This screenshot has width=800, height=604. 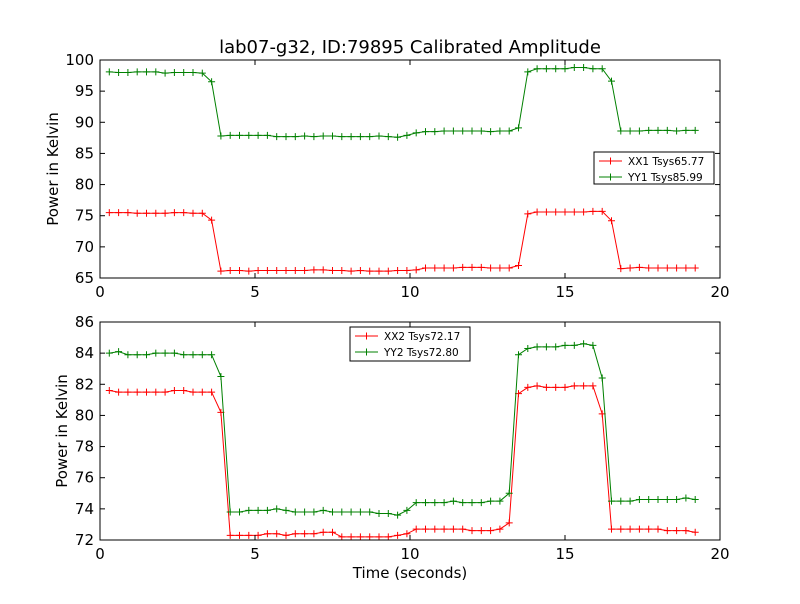 What do you see at coordinates (84, 216) in the screenshot?
I see `plot1-y-tick-label: 75` at bounding box center [84, 216].